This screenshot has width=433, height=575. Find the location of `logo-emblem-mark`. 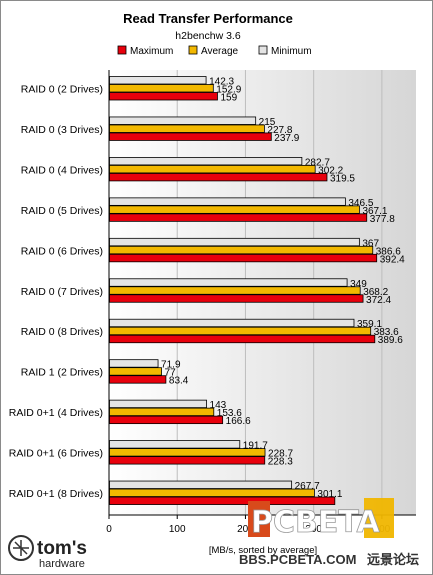

logo-emblem-mark is located at coordinates (21, 548).